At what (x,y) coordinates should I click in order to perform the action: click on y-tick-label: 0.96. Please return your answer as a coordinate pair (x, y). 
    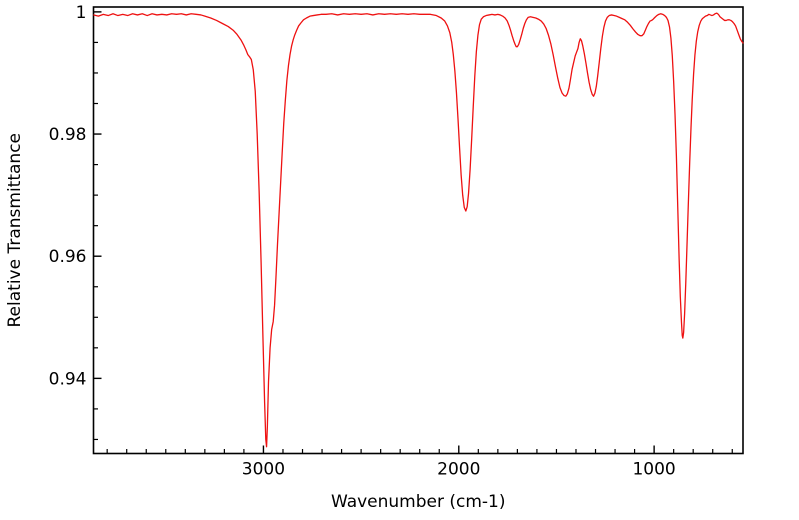
    Looking at the image, I should click on (68, 257).